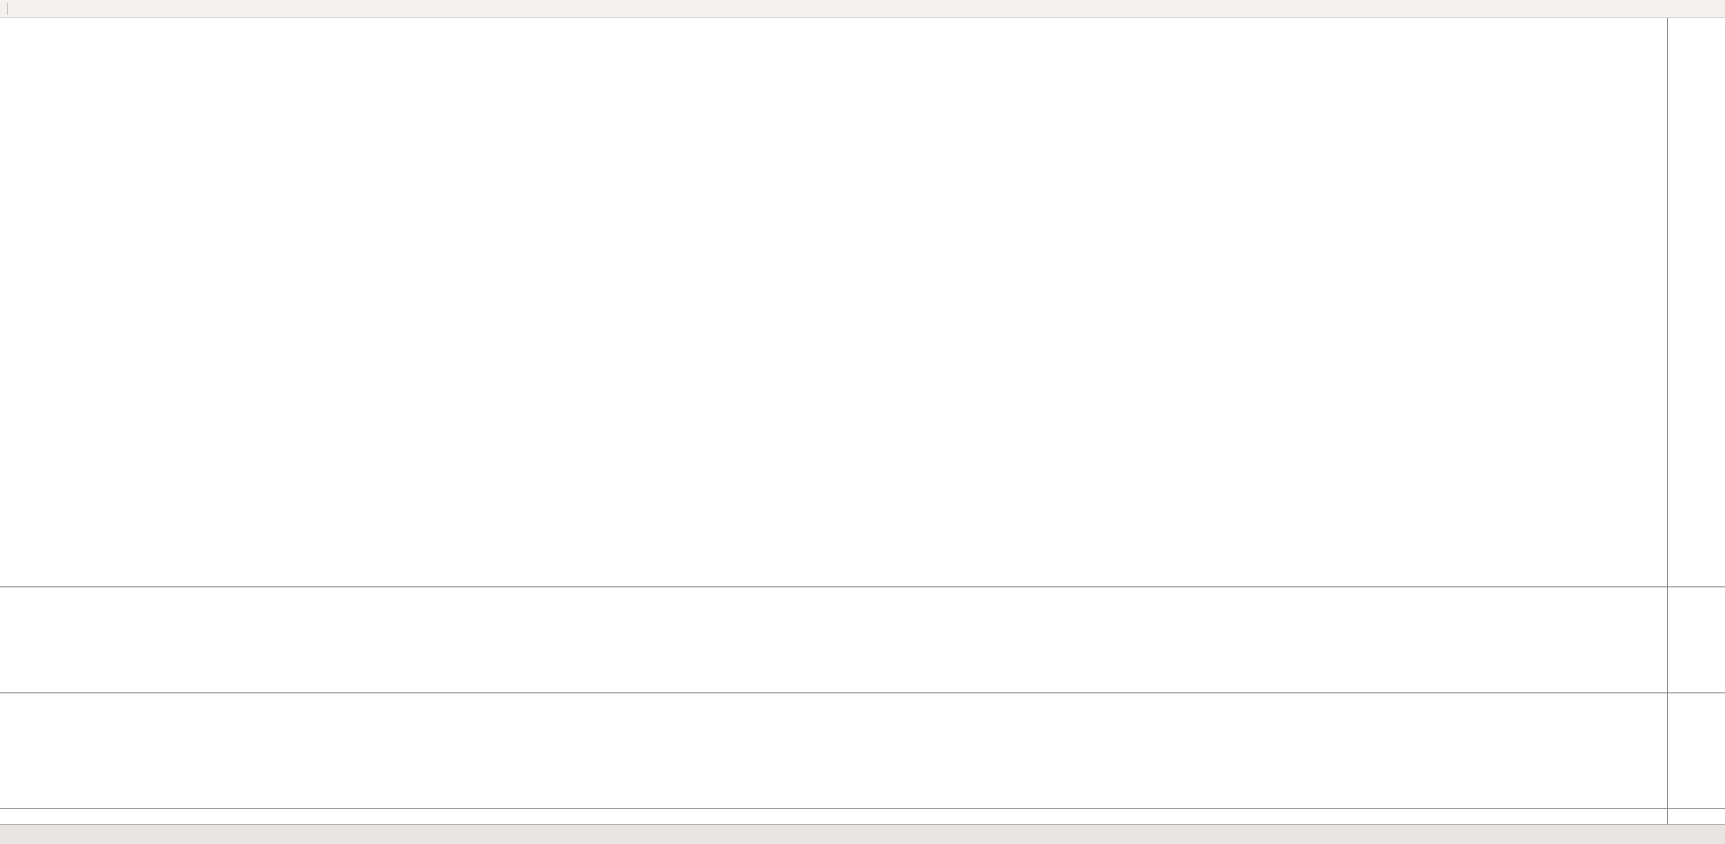  I want to click on price-axis, so click(1696, 421).